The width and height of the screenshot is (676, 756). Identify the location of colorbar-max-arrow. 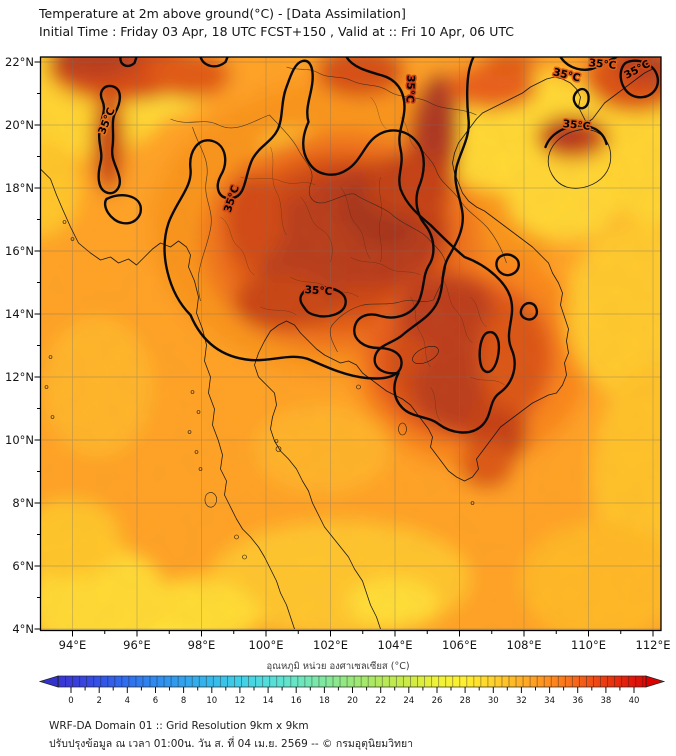
(655, 681).